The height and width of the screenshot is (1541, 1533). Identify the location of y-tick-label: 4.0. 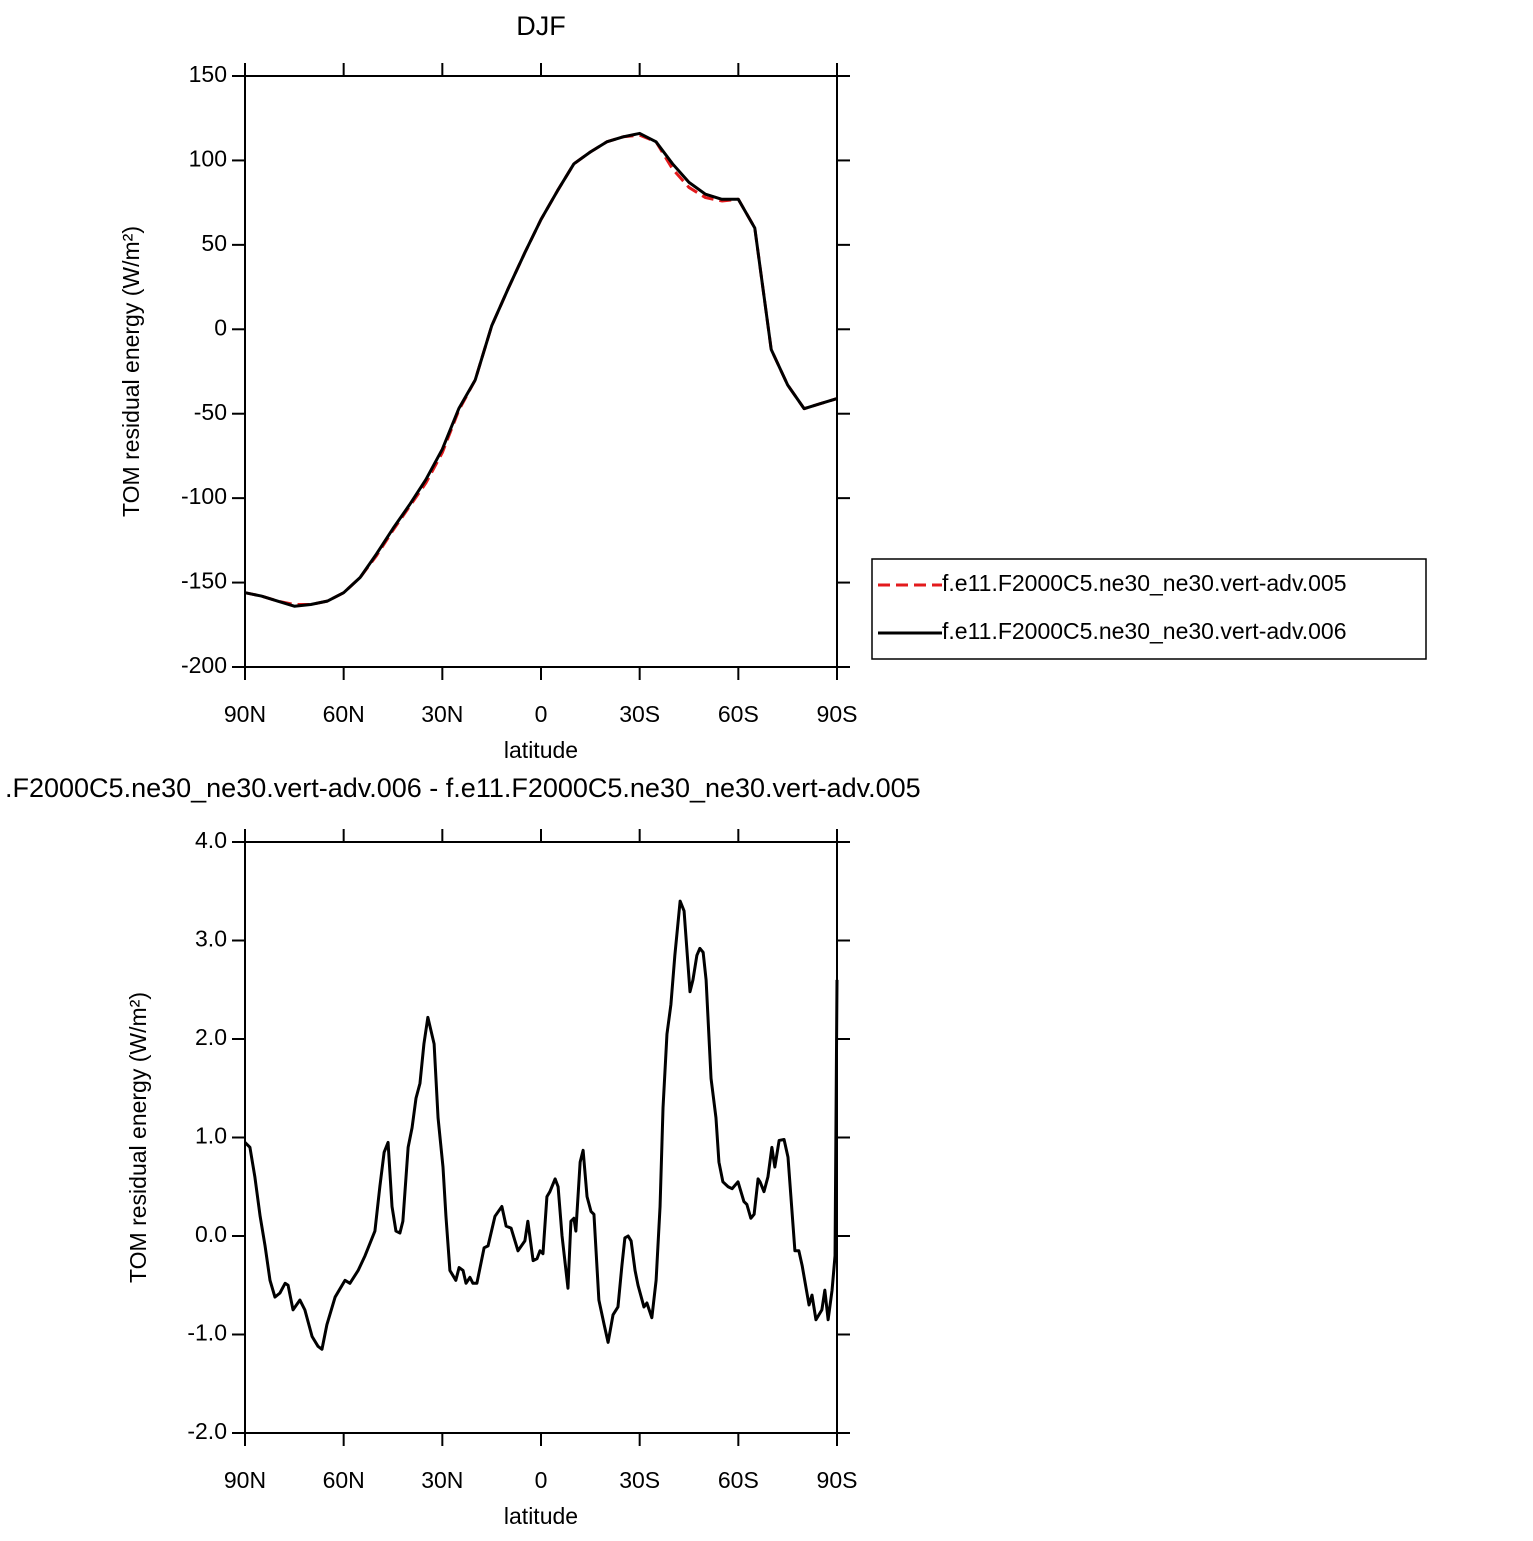
(211, 840).